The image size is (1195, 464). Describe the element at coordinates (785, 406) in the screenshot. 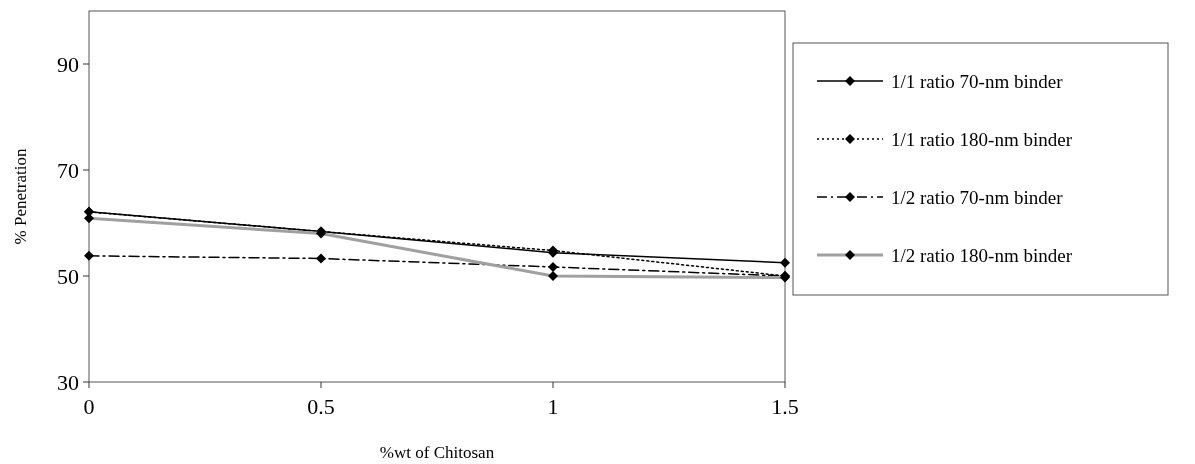

I see `x-tick-label: 1.5` at that location.